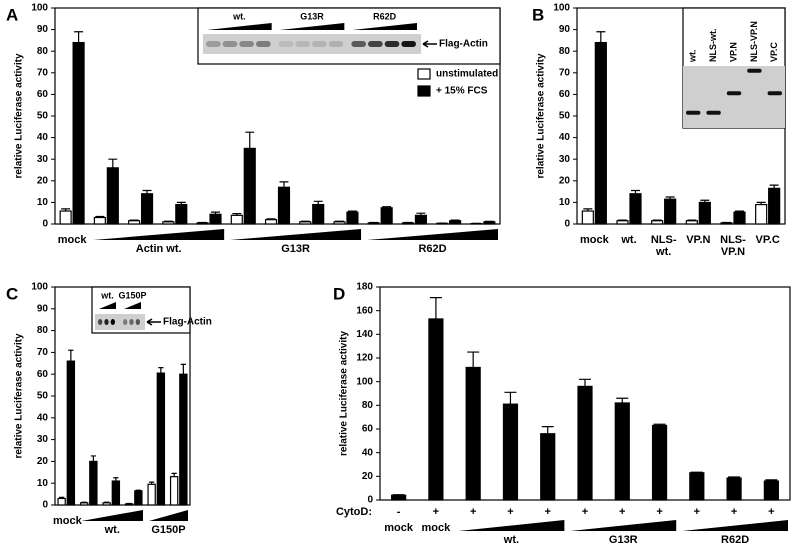 This screenshot has width=800, height=546. Describe the element at coordinates (462, 91) in the screenshot. I see `legend-label: + 15% FCS` at that location.